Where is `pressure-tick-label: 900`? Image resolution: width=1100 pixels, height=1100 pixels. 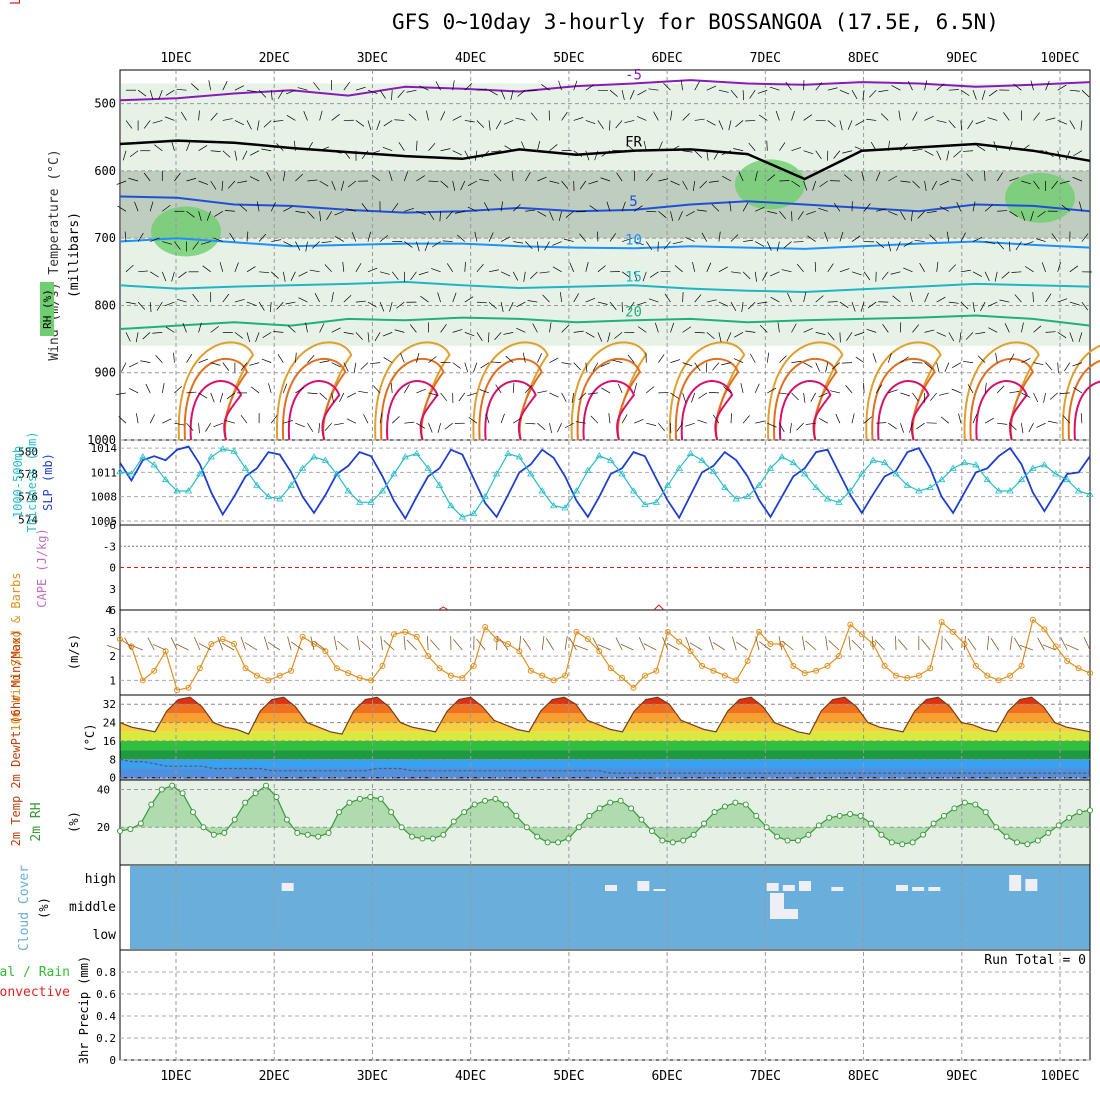
pressure-tick-label: 900 is located at coordinates (105, 373).